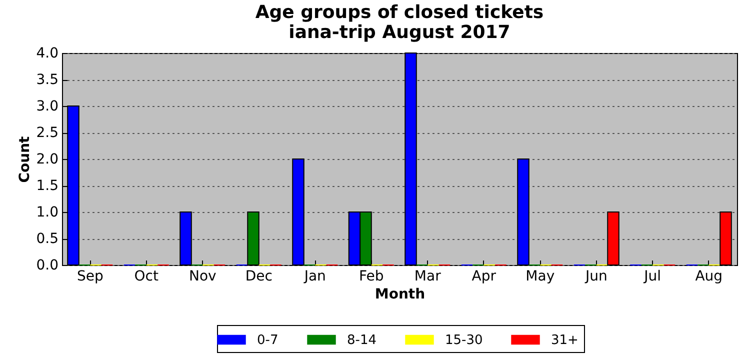 The image size is (746, 361). Describe the element at coordinates (371, 276) in the screenshot. I see `x-tick-label: Feb` at that location.